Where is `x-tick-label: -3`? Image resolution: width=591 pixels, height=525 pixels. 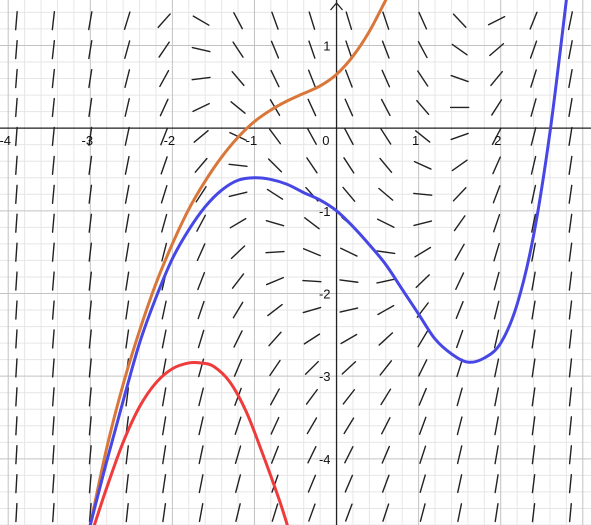
x-tick-label: -3 is located at coordinates (88, 140).